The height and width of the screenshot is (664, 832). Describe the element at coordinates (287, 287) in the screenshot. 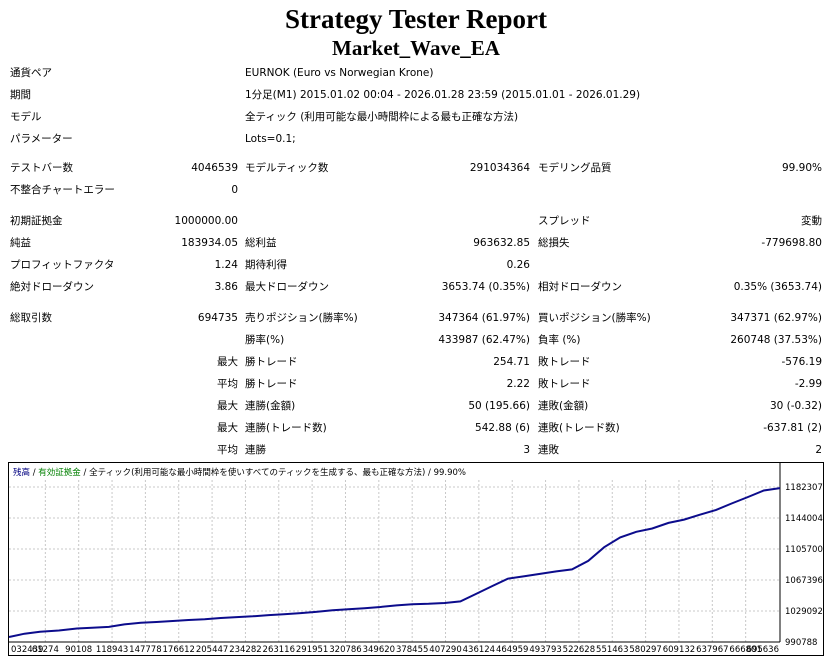

I see `label-max-drawdown: 最大ドローダウン` at that location.